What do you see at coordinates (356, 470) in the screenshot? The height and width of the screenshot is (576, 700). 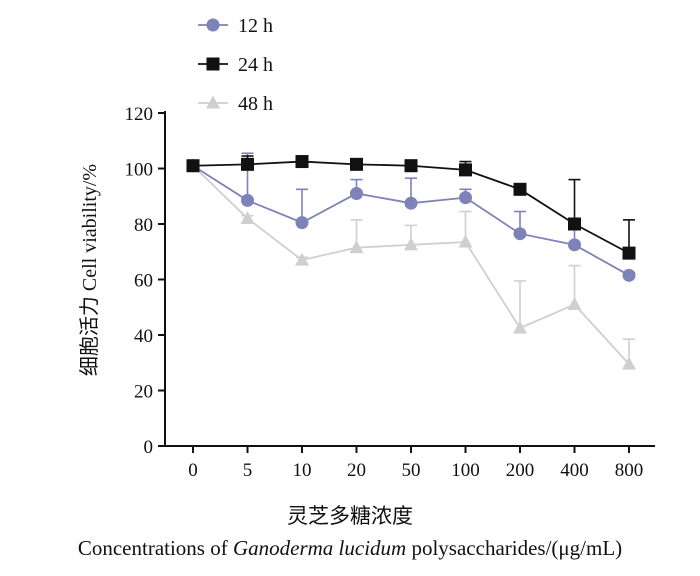 I see `x-tick-label: 20` at bounding box center [356, 470].